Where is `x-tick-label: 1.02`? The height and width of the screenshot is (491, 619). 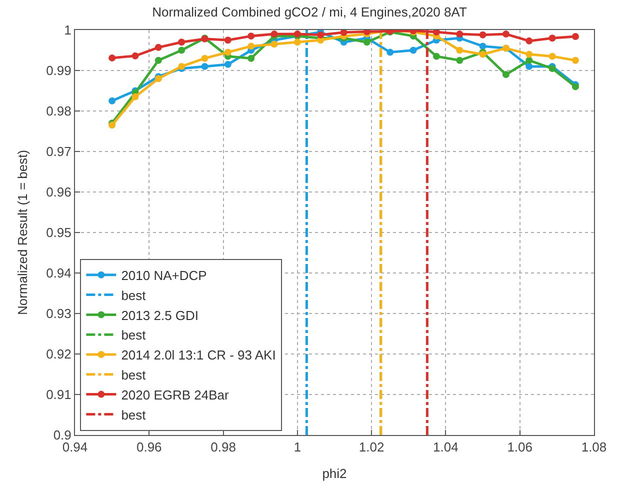 x-tick-label: 1.02 is located at coordinates (371, 447).